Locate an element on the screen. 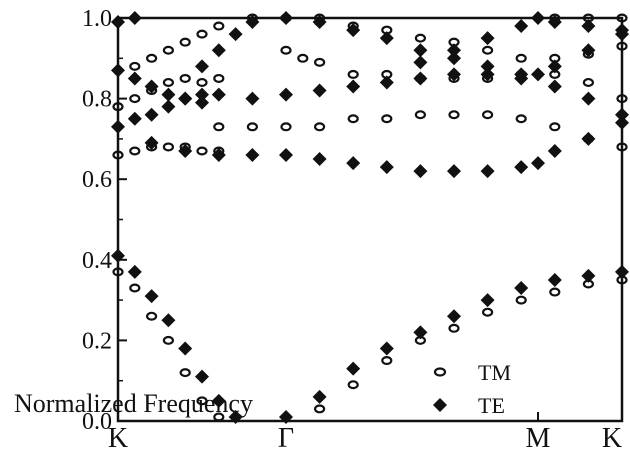 This screenshot has width=630, height=450. y-tick-label: 0.2 is located at coordinates (97, 341).